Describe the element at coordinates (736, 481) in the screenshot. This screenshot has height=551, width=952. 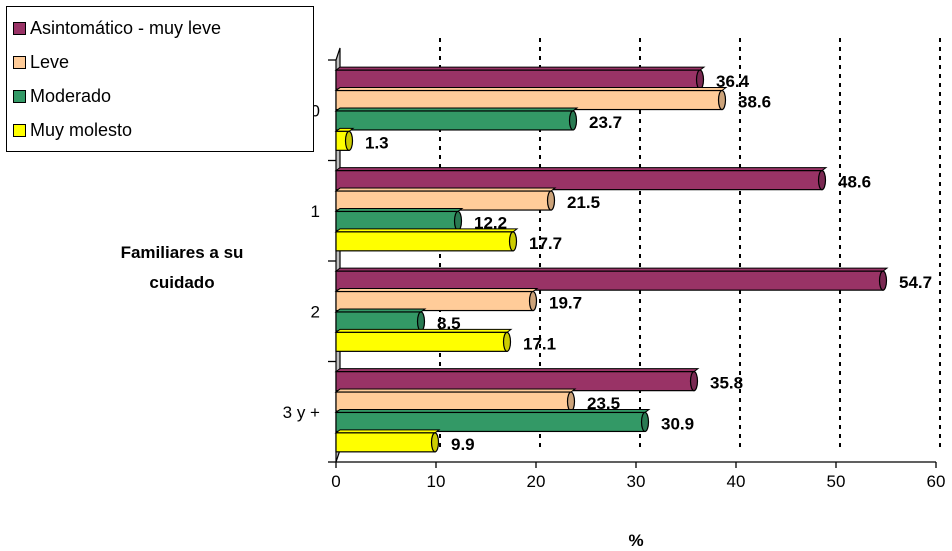
I see `x-tick-label: 40` at that location.